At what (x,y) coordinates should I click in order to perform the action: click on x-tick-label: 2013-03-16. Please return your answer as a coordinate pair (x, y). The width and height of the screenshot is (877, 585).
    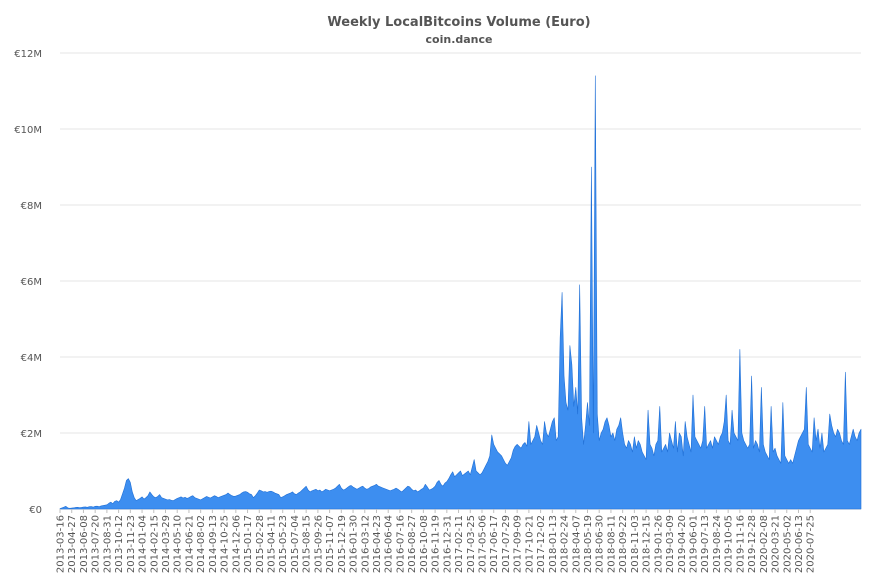
    Looking at the image, I should click on (61, 544).